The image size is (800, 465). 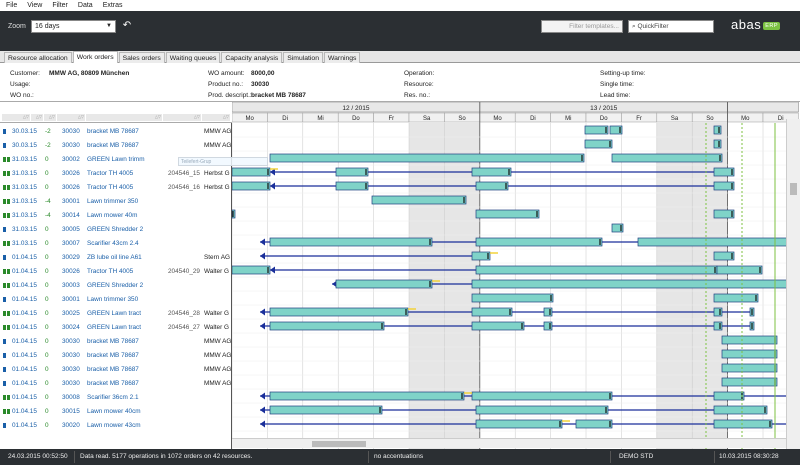 I want to click on product-no-label: Product no.:, so click(x=226, y=84).